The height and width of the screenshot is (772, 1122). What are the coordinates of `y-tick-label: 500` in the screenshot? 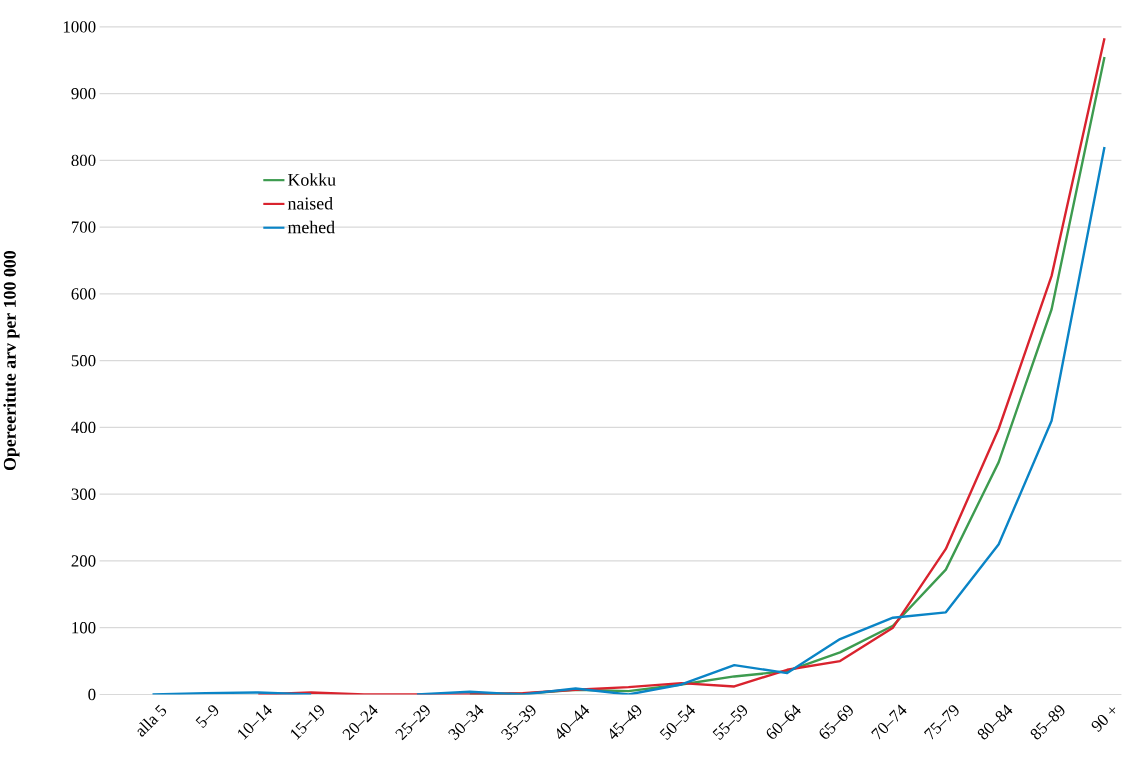 It's located at (83, 360).